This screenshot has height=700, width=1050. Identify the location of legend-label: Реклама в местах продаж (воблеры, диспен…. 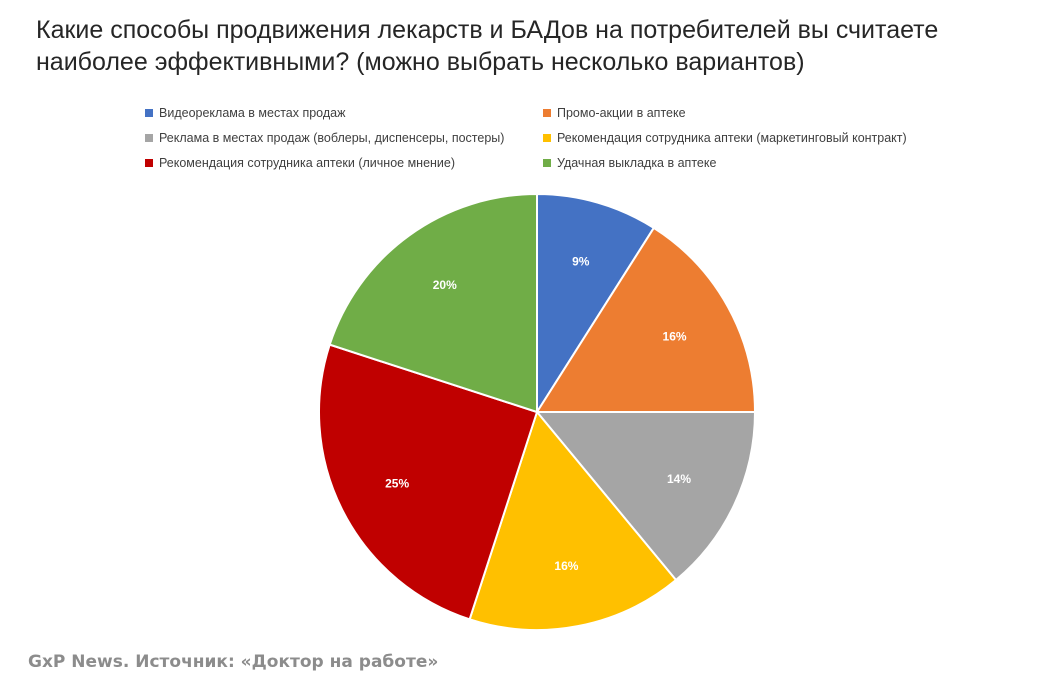
(332, 138).